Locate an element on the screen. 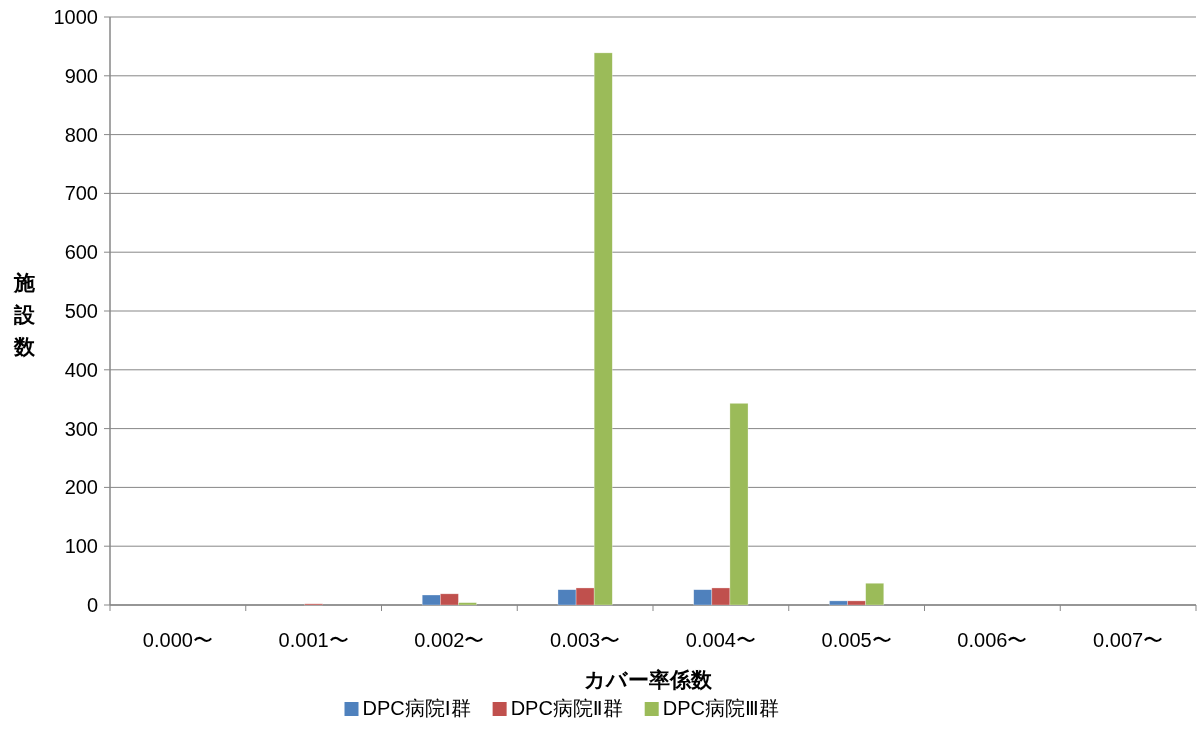 This screenshot has height=731, width=1198. legend-label: DPC病院Ⅲ群 is located at coordinates (720, 708).